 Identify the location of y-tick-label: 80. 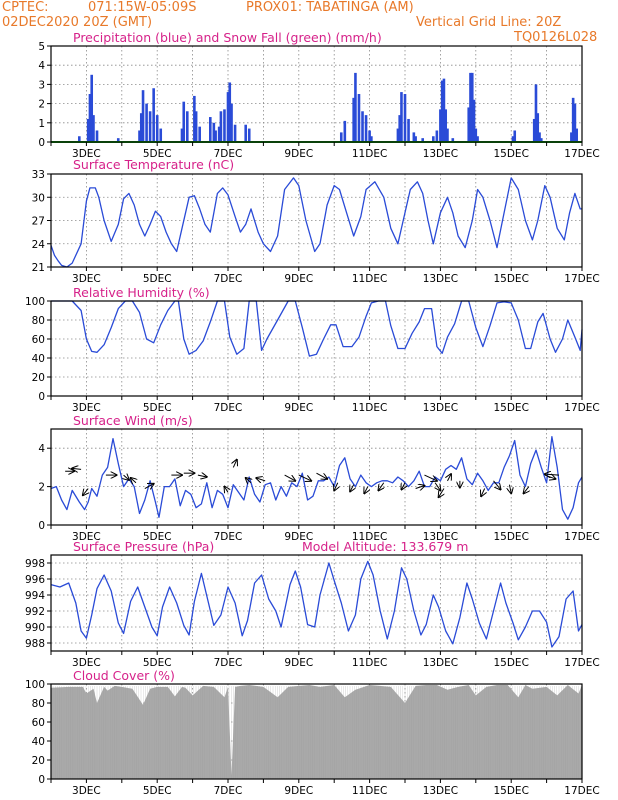
(38, 321).